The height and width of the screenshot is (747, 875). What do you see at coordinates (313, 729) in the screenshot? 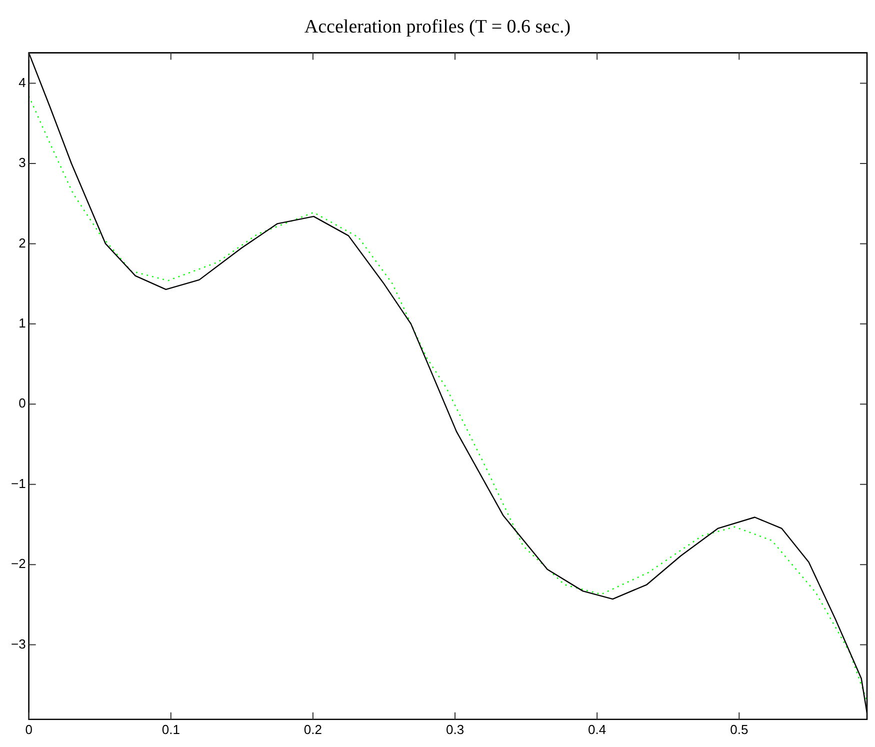
I see `x-tick-label: 0.2` at bounding box center [313, 729].